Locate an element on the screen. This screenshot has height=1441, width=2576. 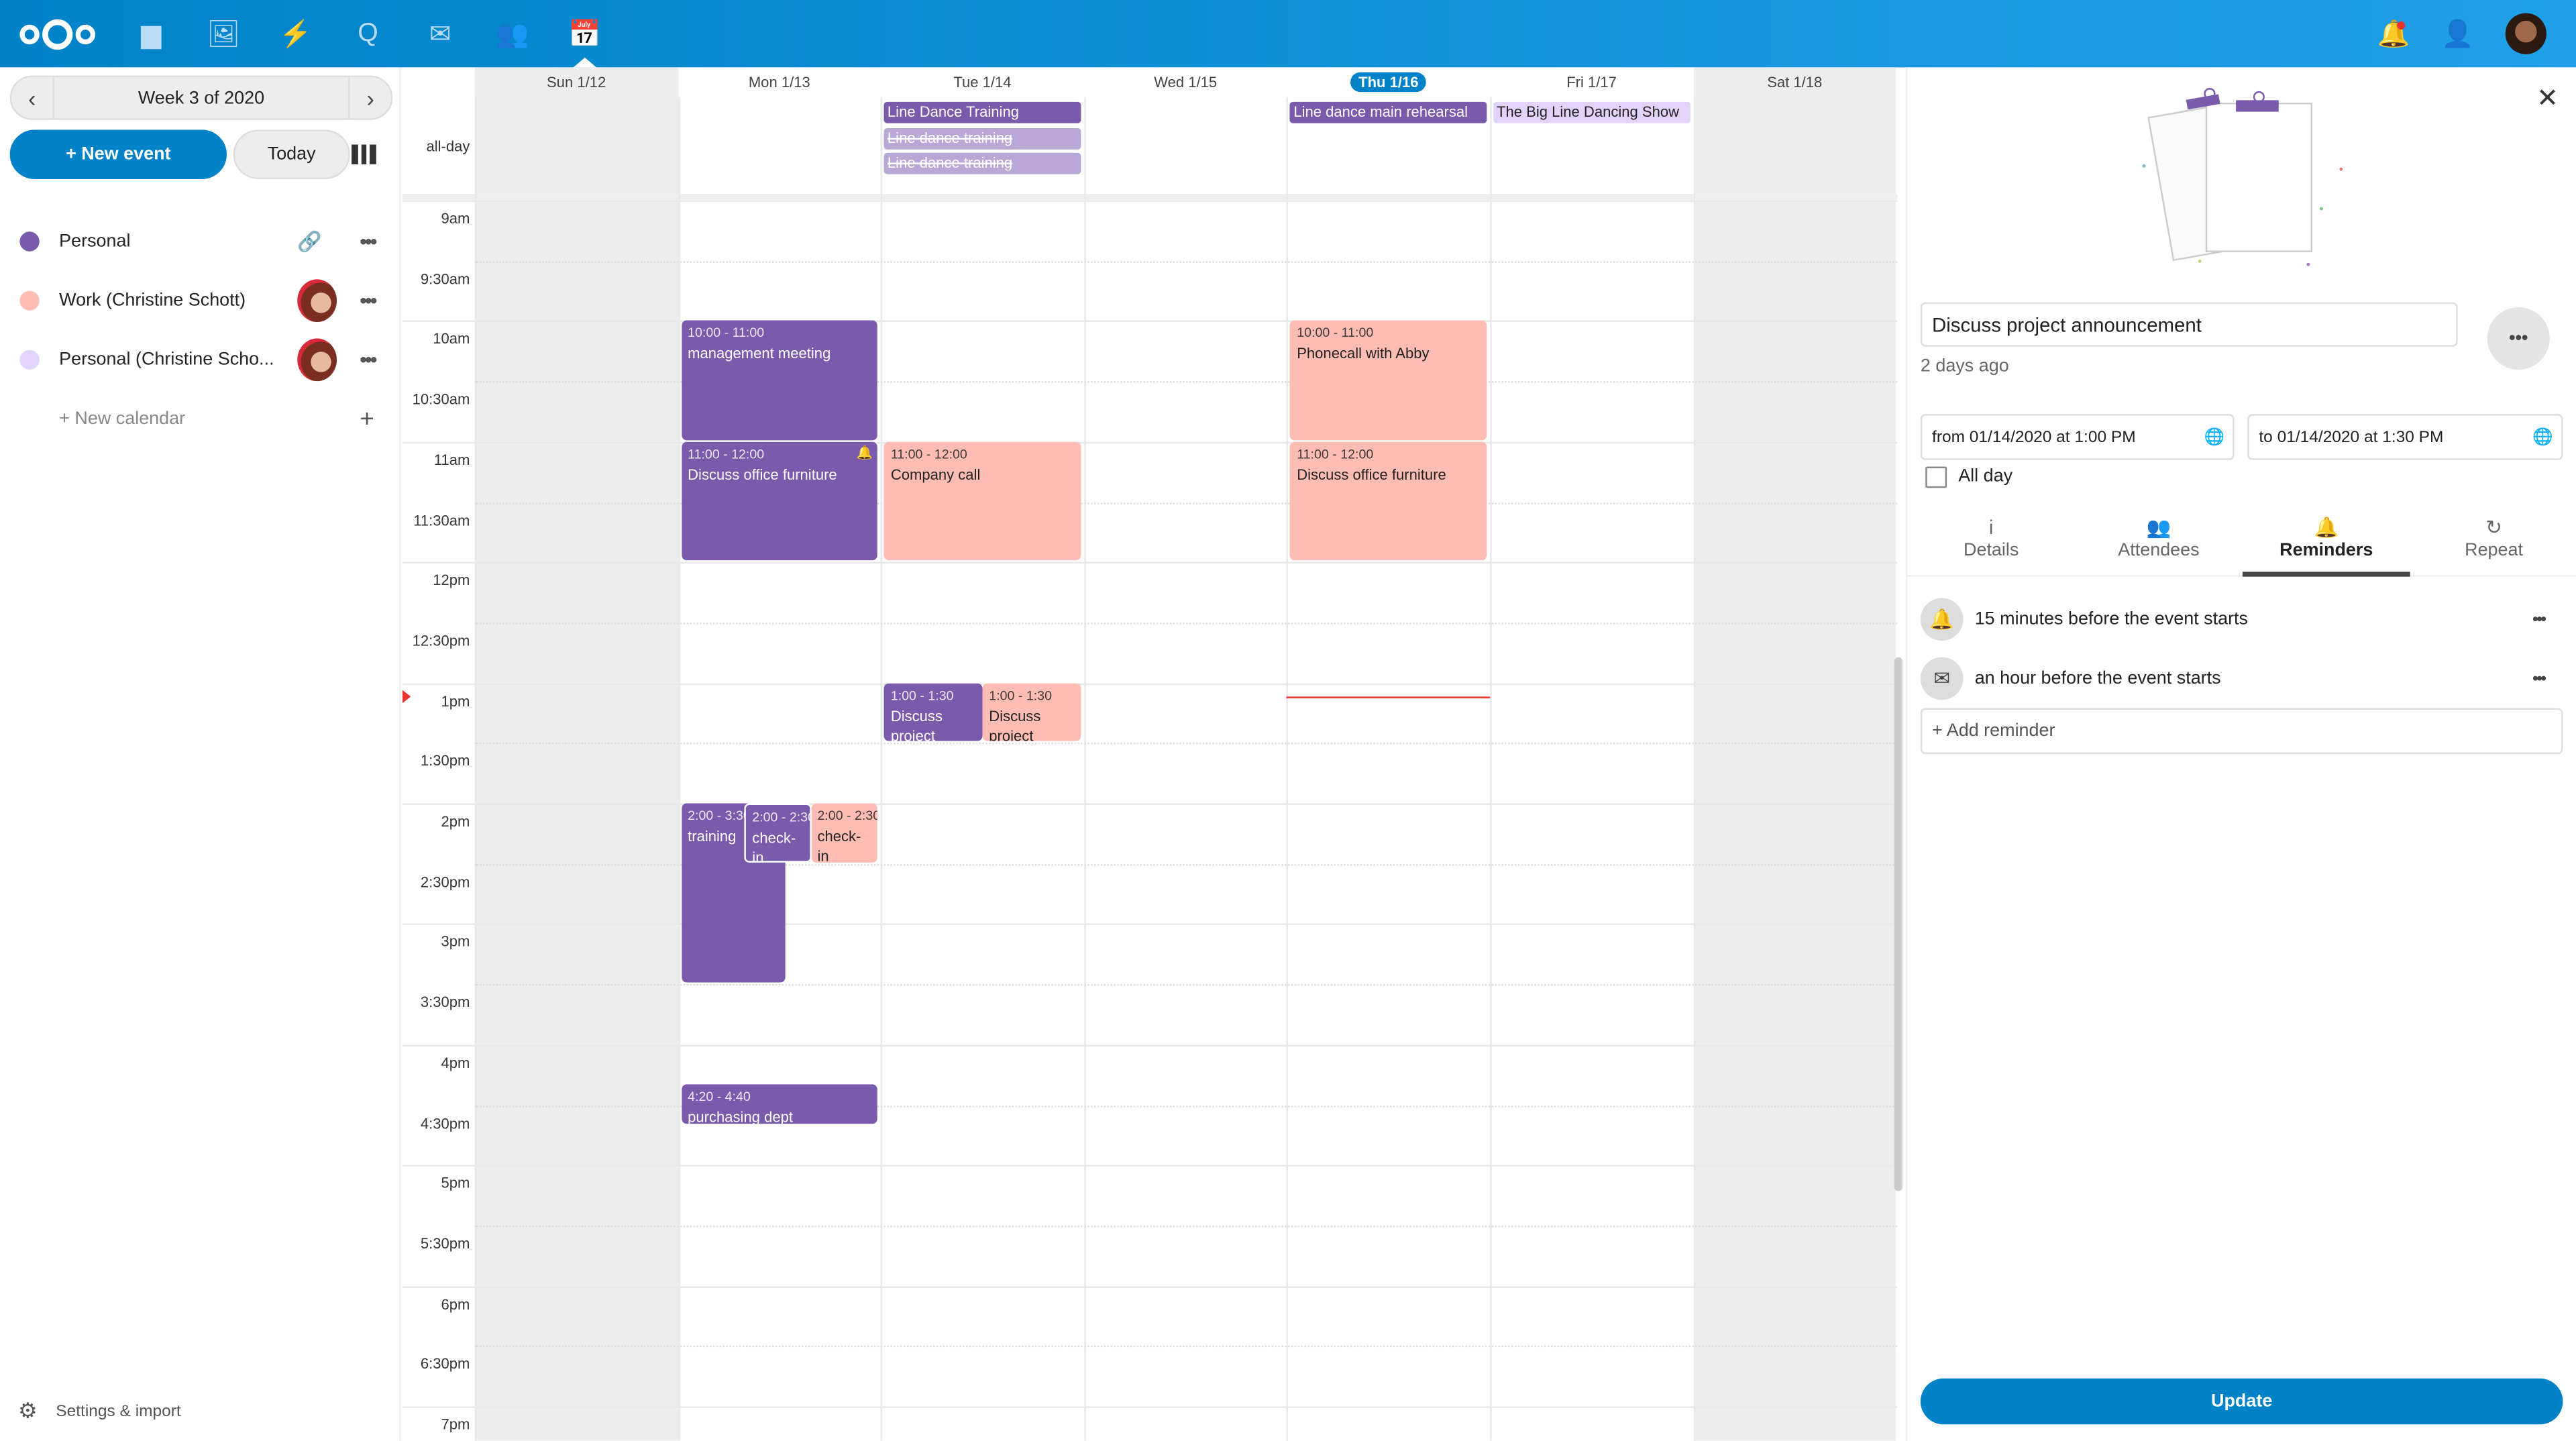
contacts-menu-icon: 👤 is located at coordinates (2458, 35).